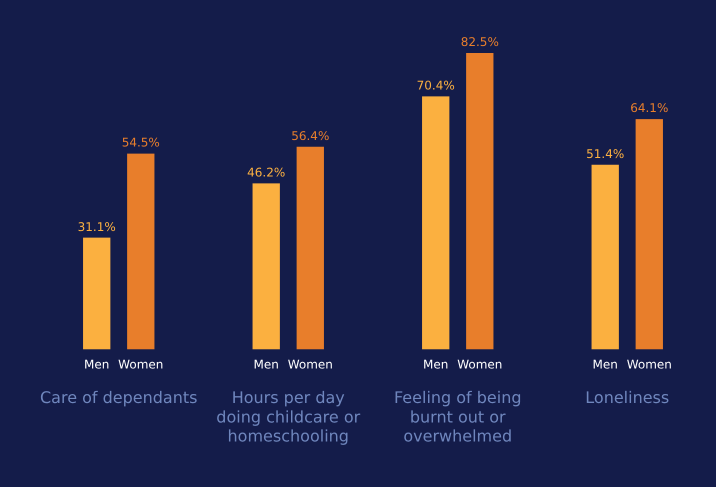  Describe the element at coordinates (458, 417) in the screenshot. I see `x-tick-label: Feeling of being burnt out or overwhelmed` at that location.